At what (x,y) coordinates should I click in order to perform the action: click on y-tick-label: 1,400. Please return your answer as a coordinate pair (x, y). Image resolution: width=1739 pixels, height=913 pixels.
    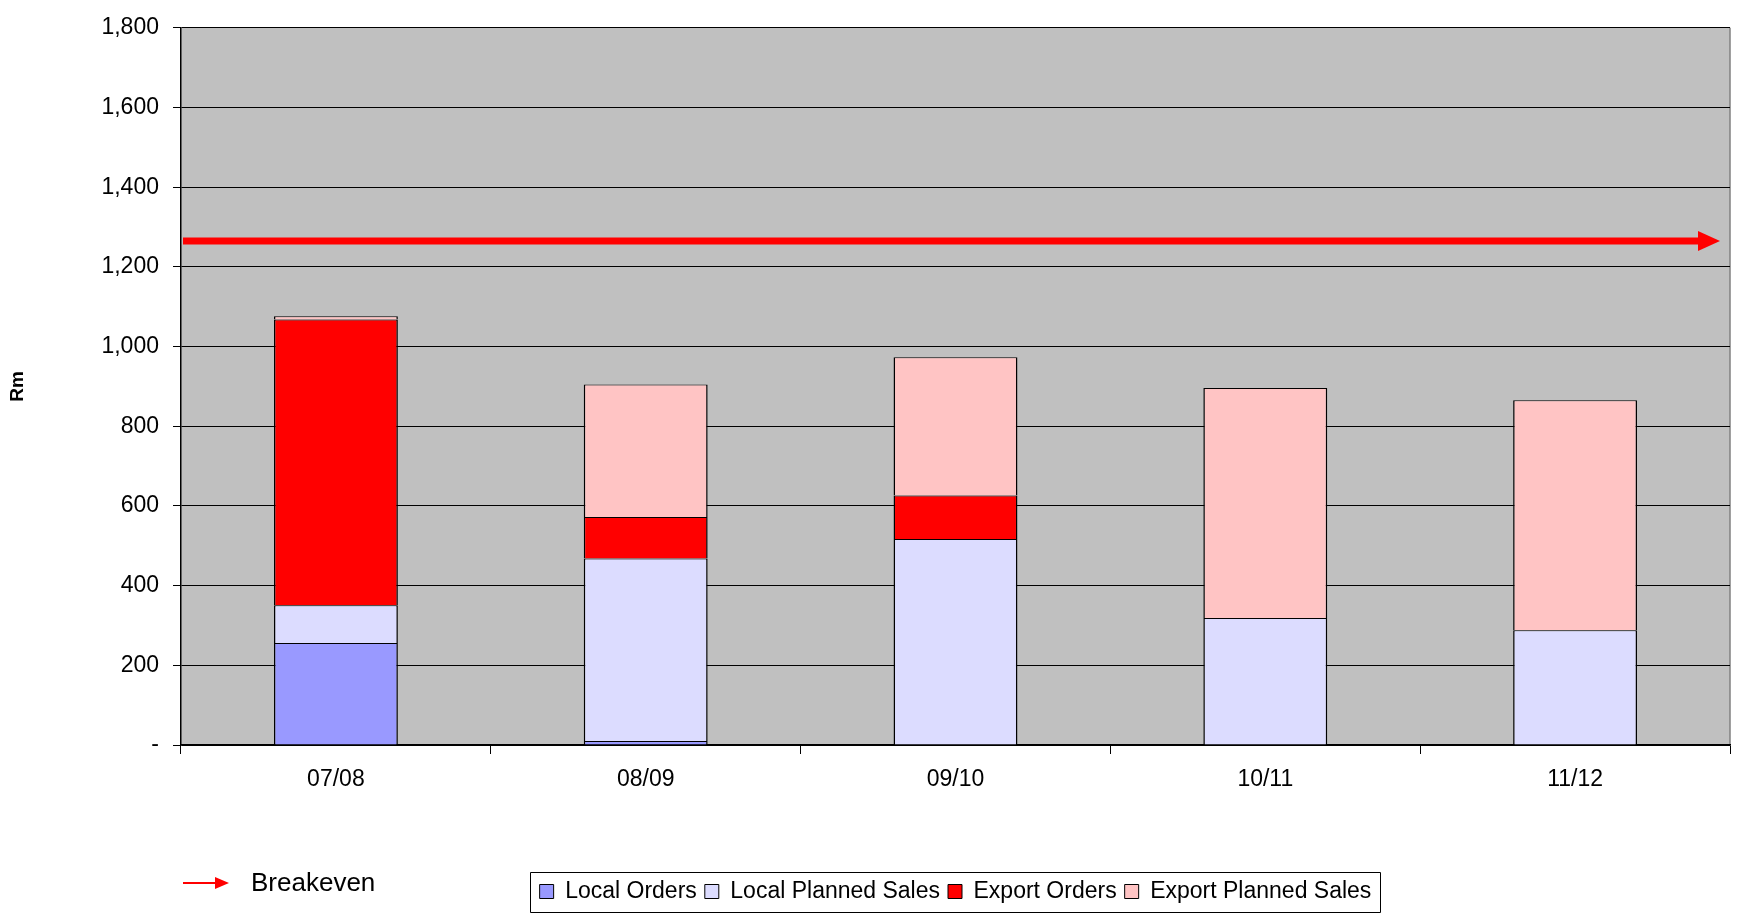
    Looking at the image, I should click on (130, 185).